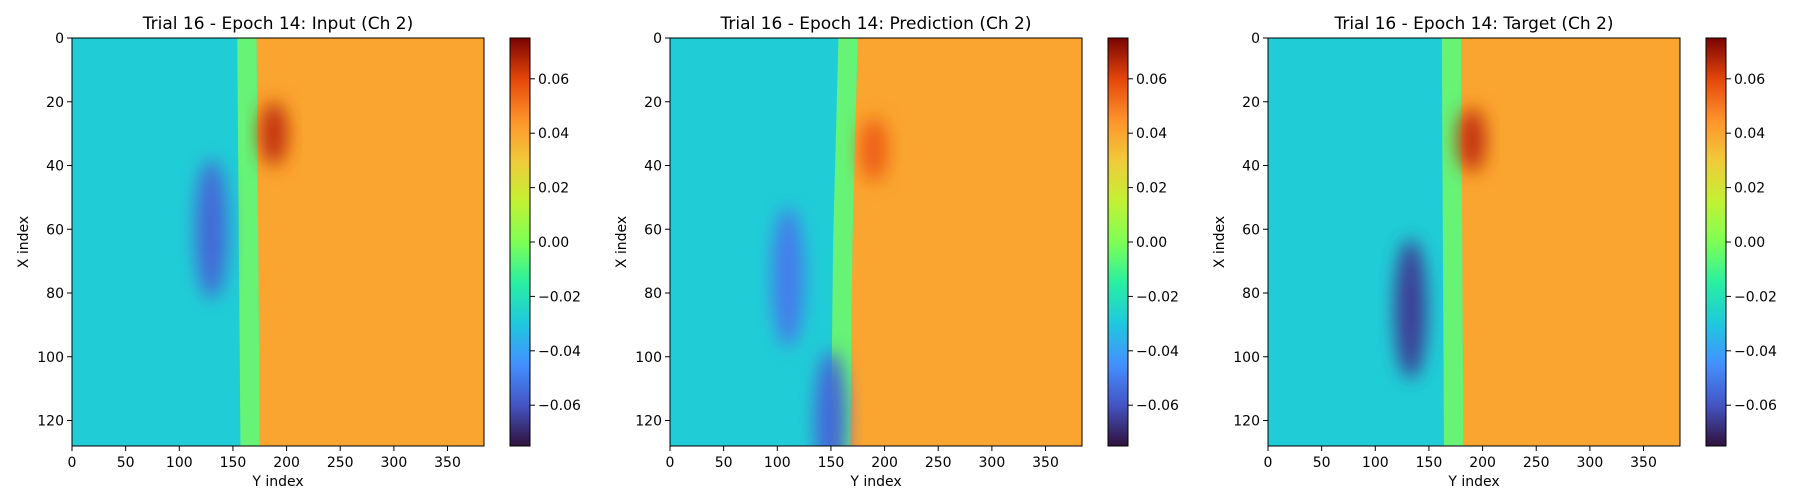  Describe the element at coordinates (1473, 24) in the screenshot. I see `chart-title: Trial 16 - Epoch 14: Target (Ch 2)` at that location.